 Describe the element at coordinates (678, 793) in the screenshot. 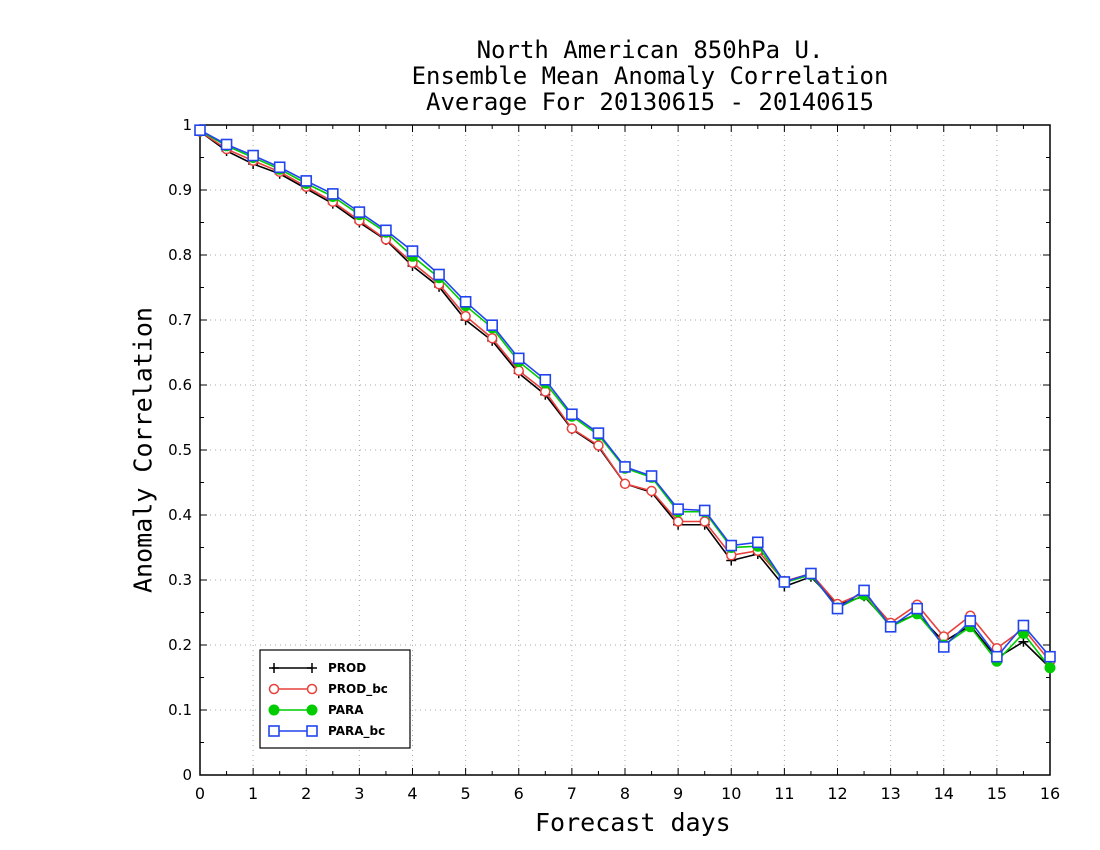

I see `x-tick-label: 9` at that location.